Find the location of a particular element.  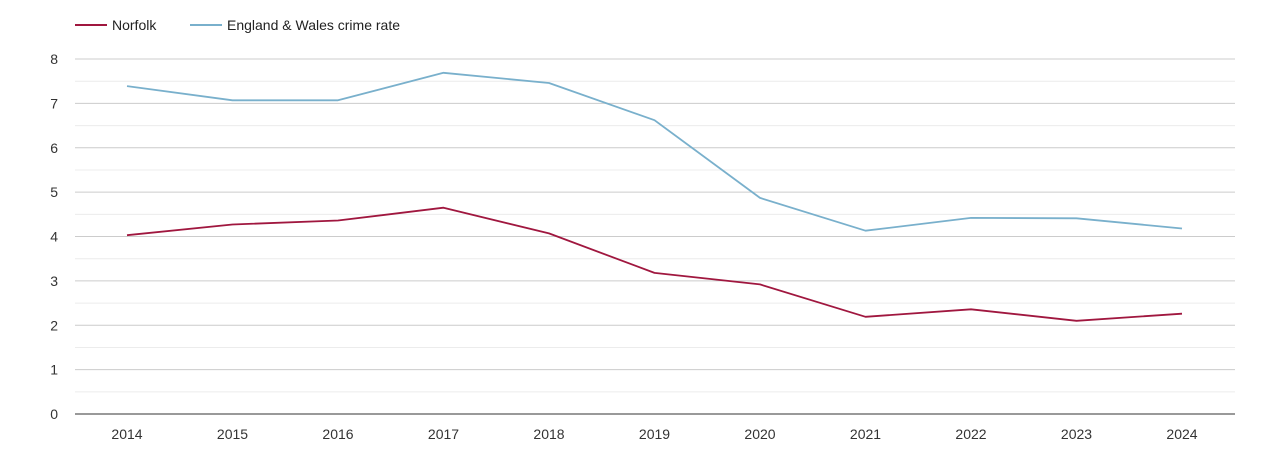

x-tick-label: 2016 is located at coordinates (337, 434).